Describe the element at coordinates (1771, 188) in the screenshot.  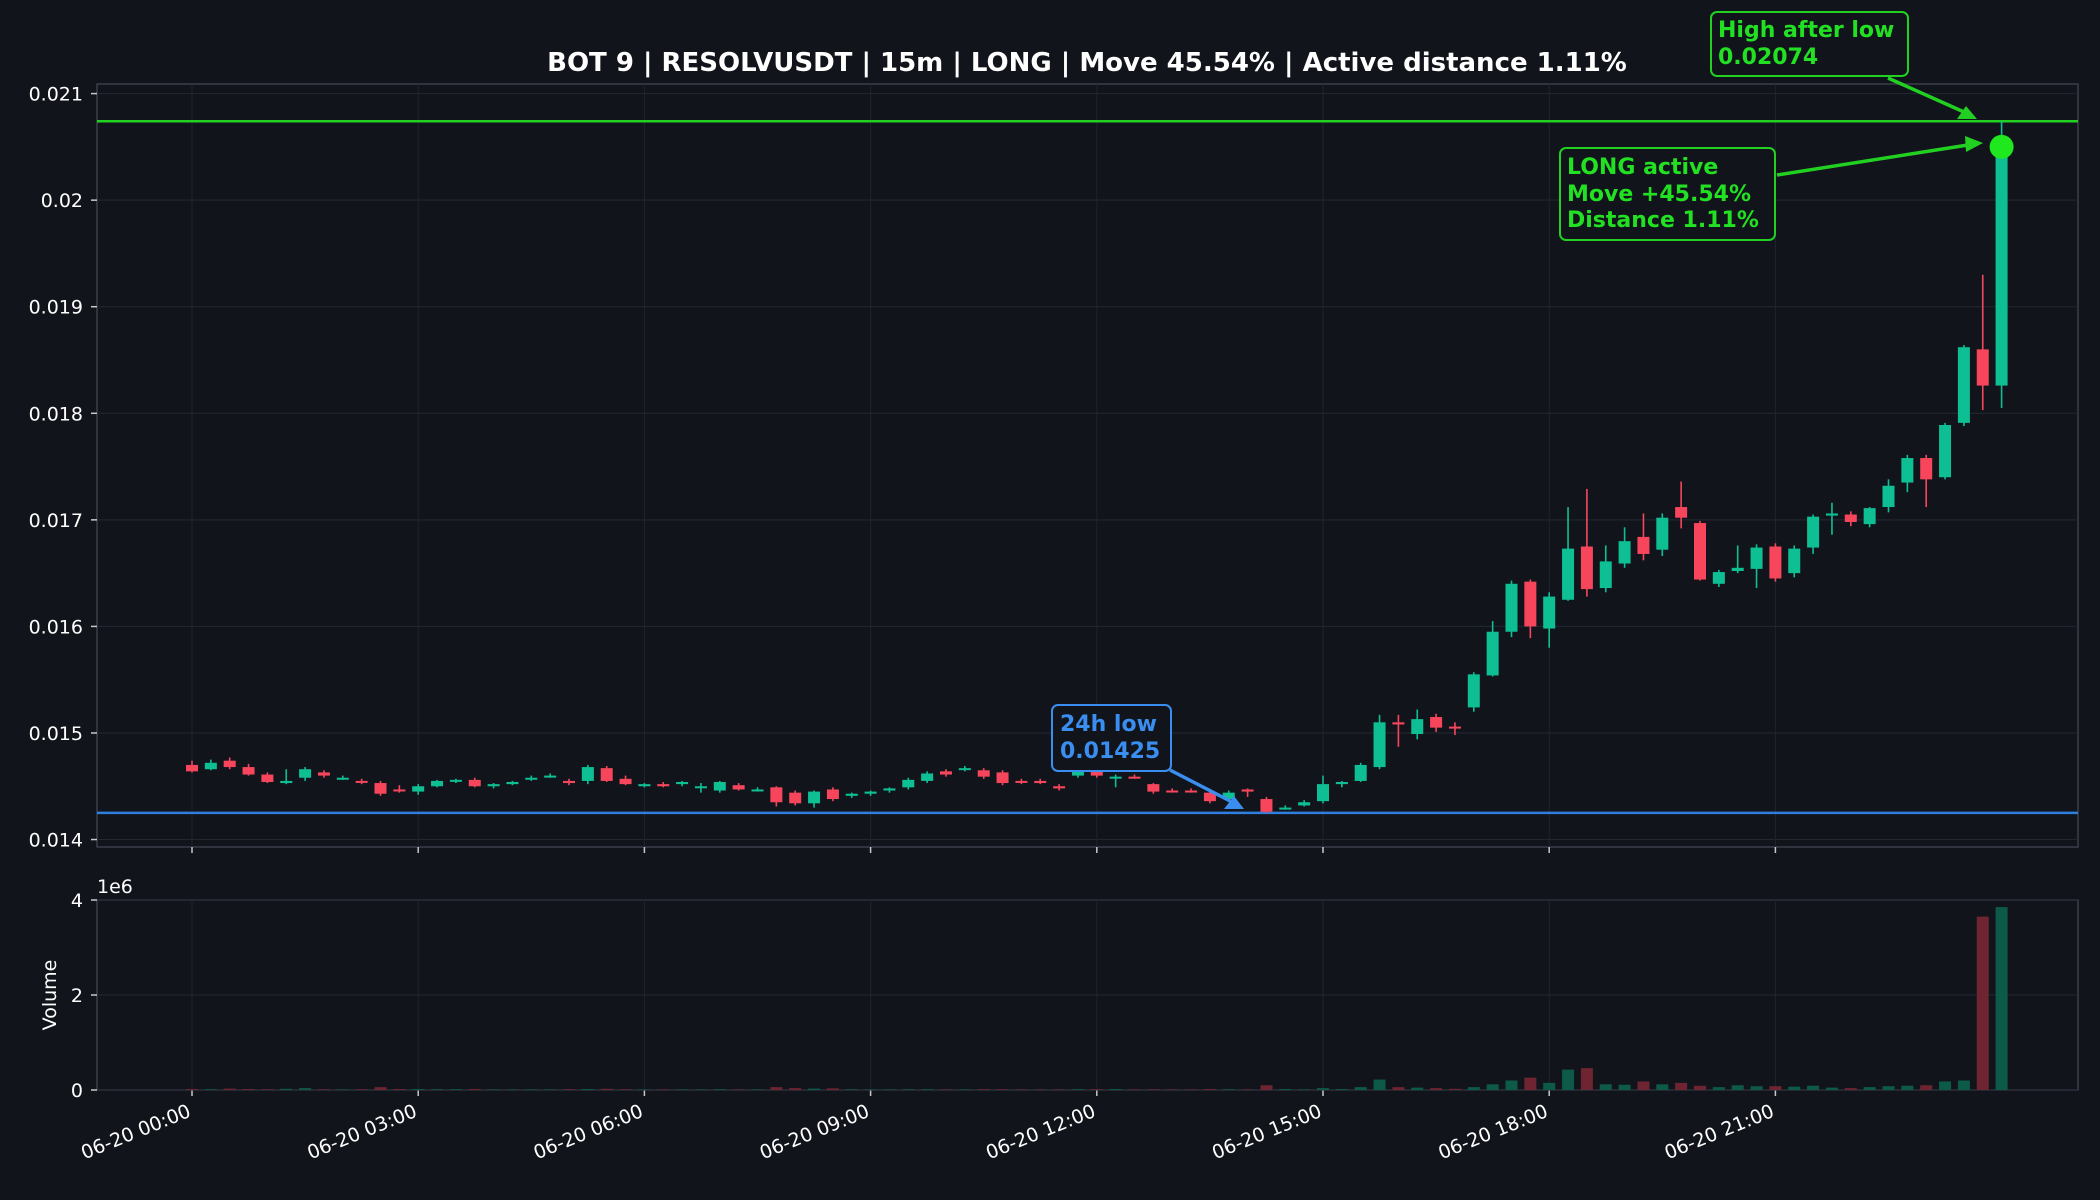
I see `active-annotation: LONG active Move +45.54% Distance 1.11%` at that location.